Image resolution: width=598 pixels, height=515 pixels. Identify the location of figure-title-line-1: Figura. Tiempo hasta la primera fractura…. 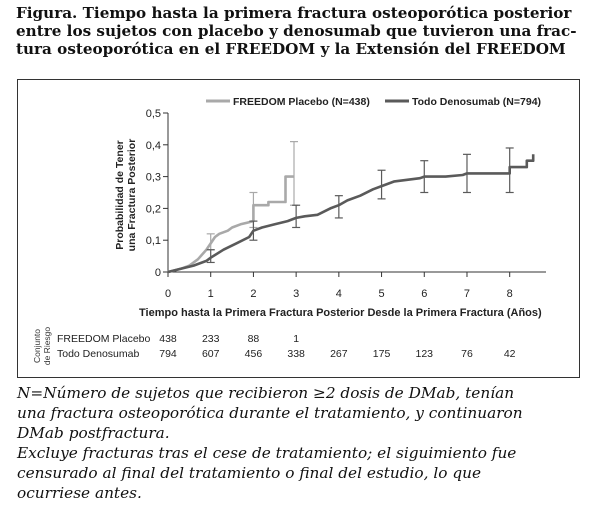
(294, 13).